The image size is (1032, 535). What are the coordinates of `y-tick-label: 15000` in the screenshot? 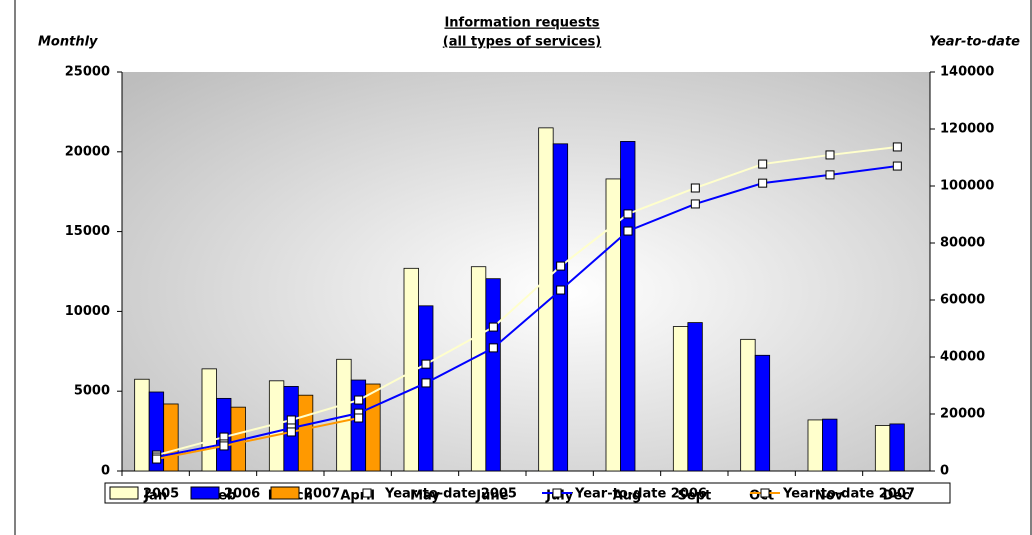 It's located at (87, 231).